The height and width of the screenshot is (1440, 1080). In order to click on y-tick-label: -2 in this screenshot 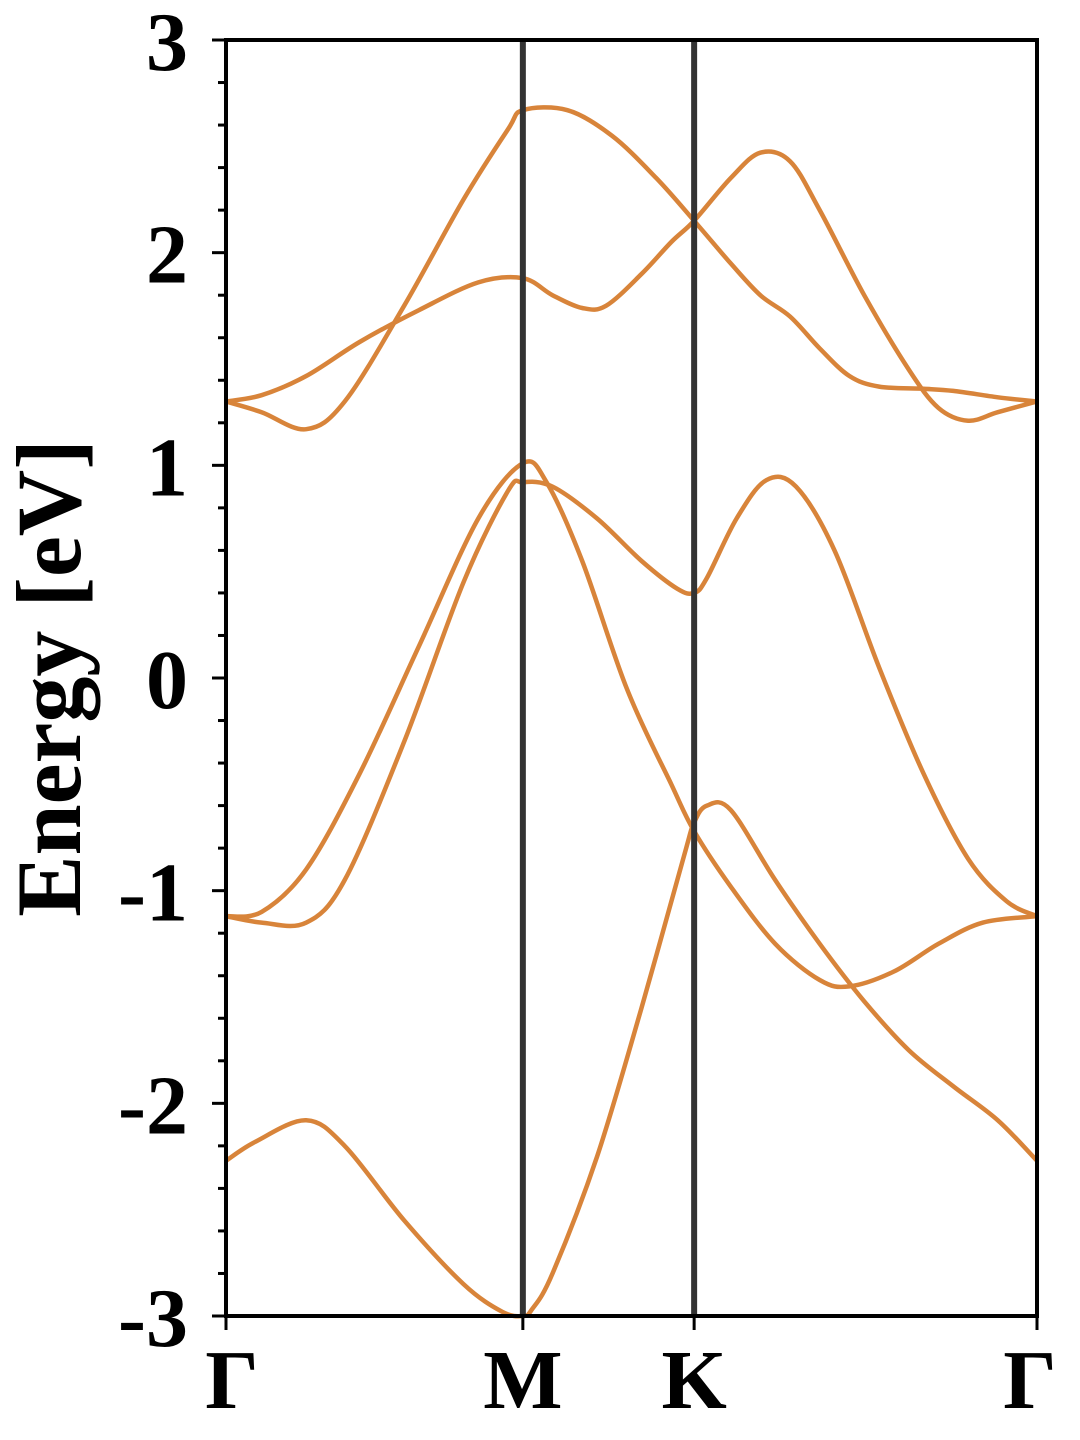, I will do `click(153, 1105)`.